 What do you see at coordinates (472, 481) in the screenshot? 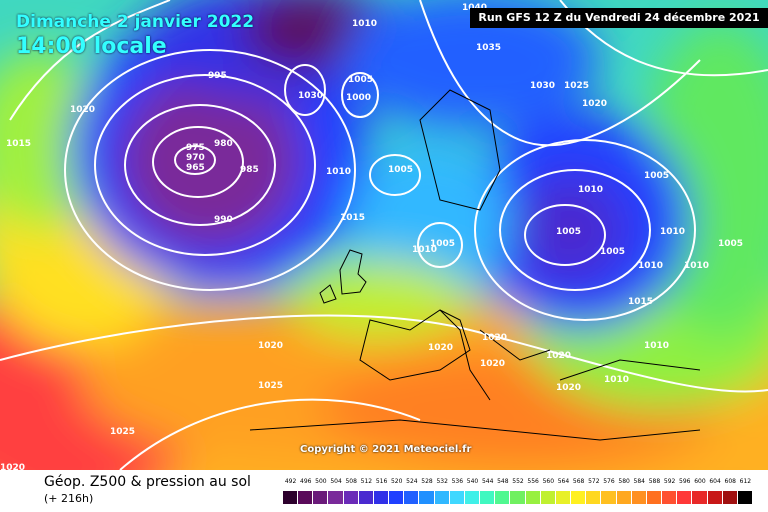
I see `legend-label: 540` at bounding box center [472, 481].